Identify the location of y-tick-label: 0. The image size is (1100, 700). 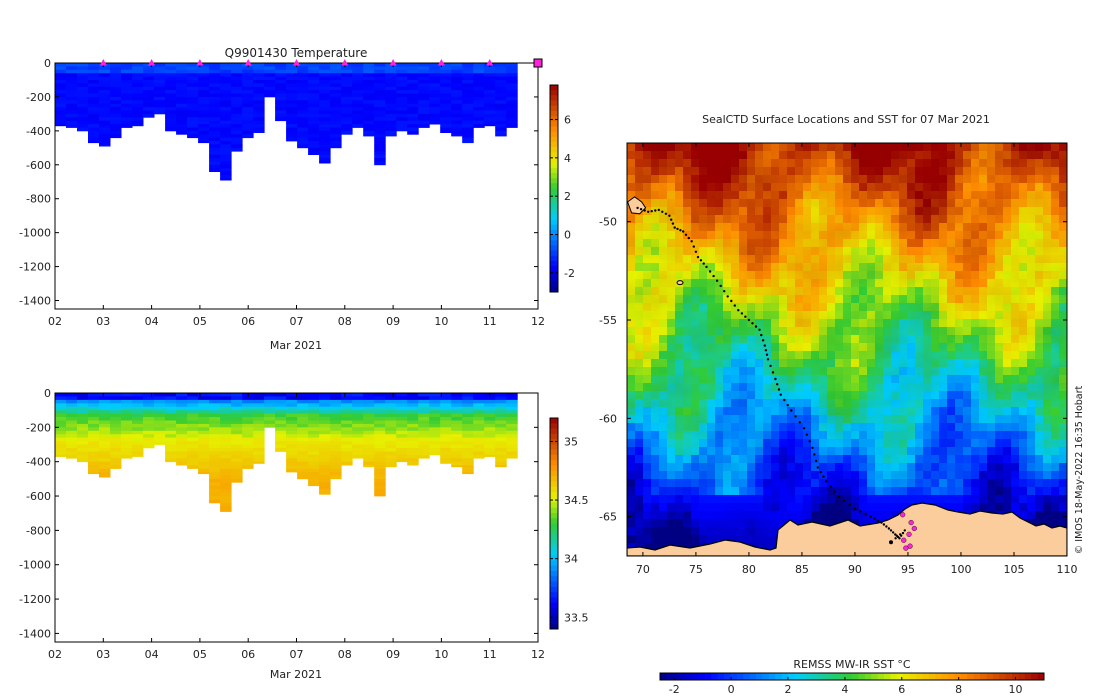
(47, 393).